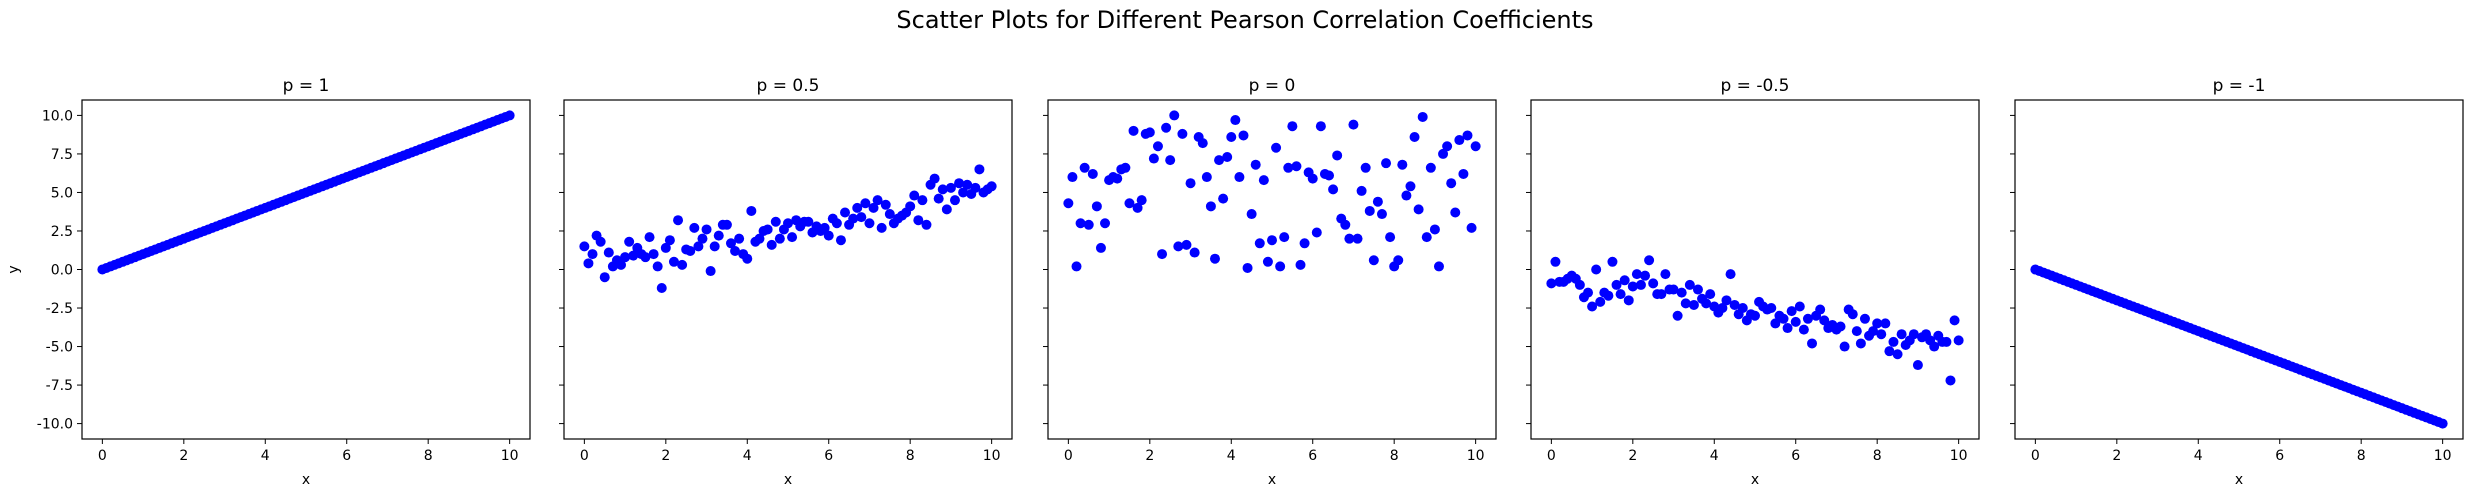 The width and height of the screenshot is (2490, 495). I want to click on subplot-title: p = 0, so click(1272, 86).